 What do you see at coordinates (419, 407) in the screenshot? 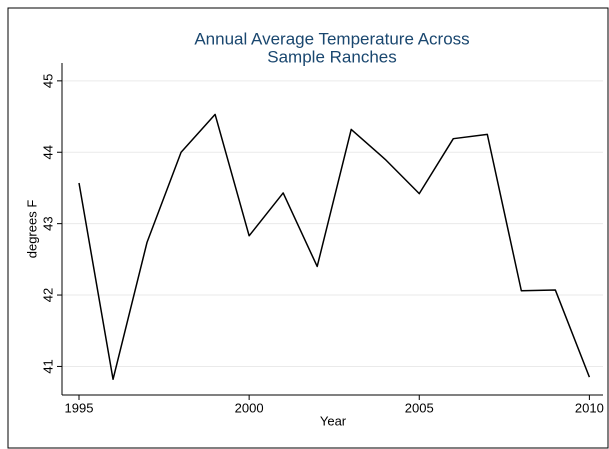
I see `x-tick-label: 2005` at bounding box center [419, 407].